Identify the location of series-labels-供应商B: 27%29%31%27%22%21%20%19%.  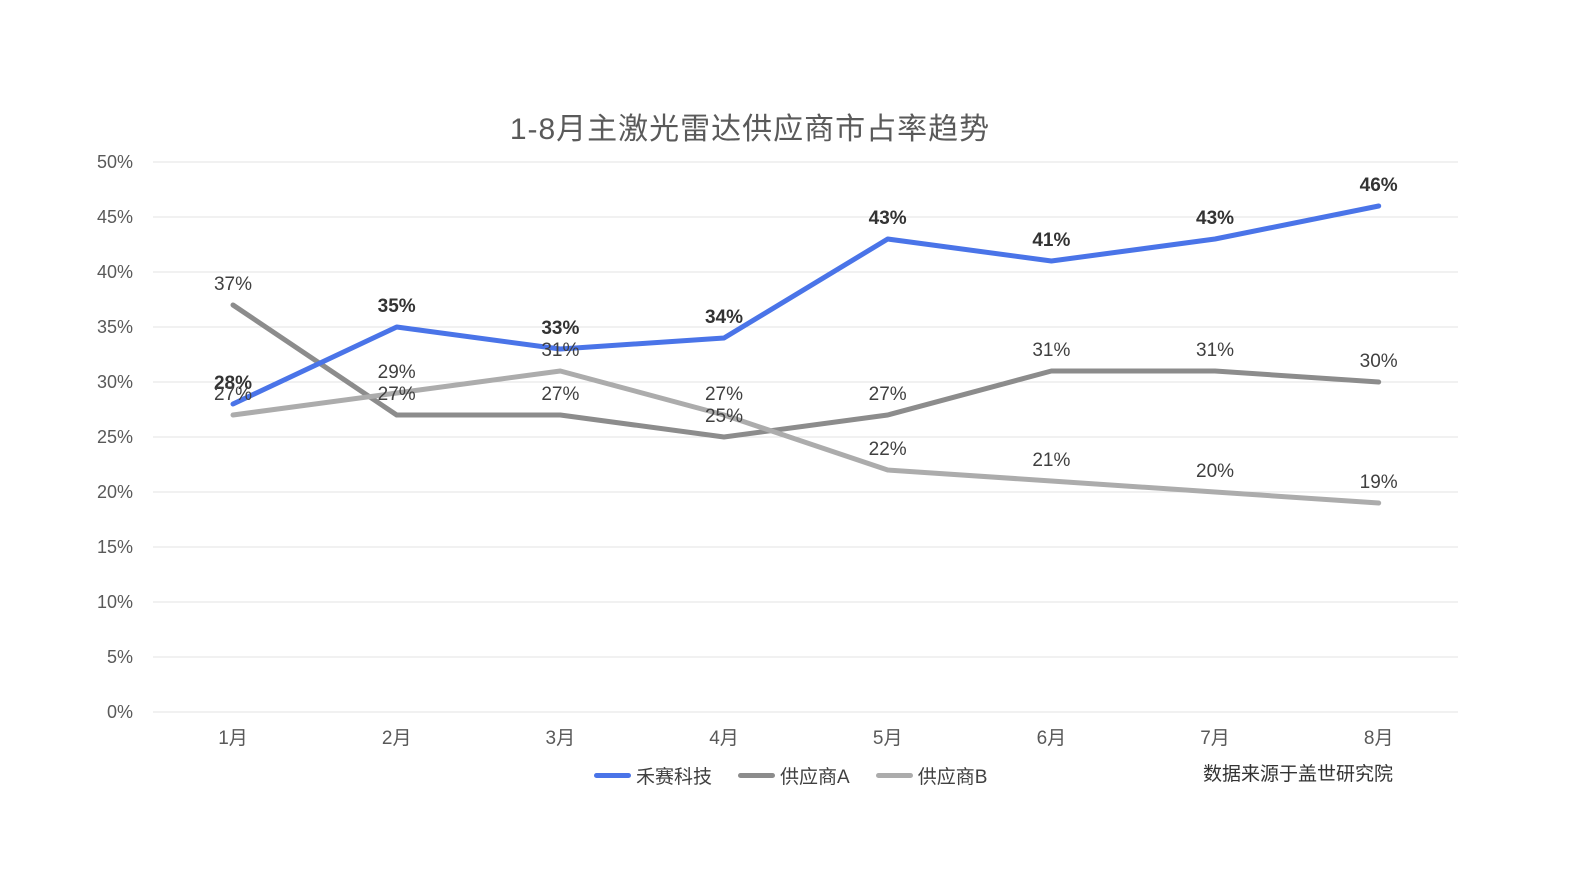
(806, 416).